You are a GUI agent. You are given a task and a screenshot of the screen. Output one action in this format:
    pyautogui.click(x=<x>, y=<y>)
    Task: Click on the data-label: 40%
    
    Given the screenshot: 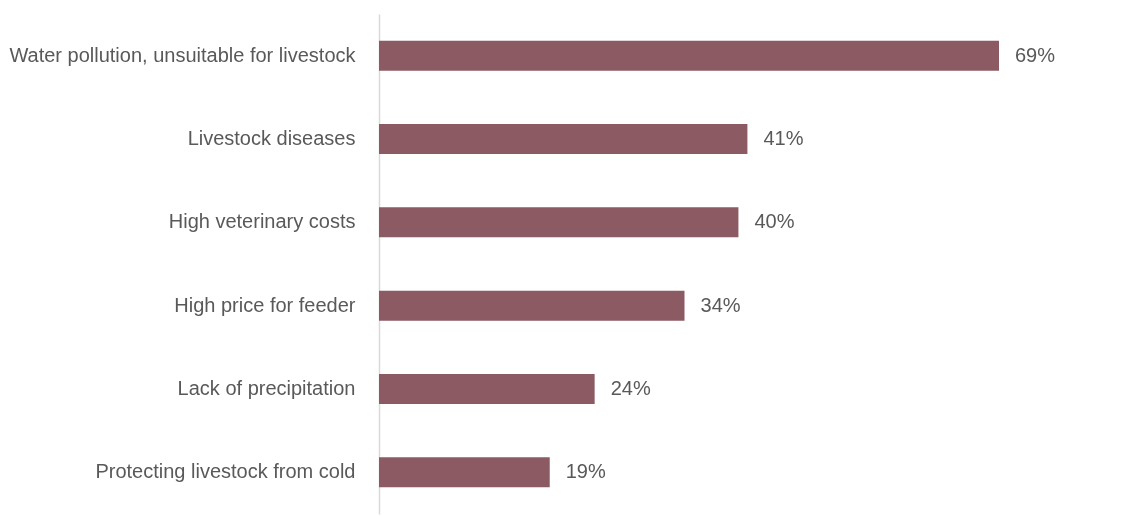 What is the action you would take?
    pyautogui.click(x=774, y=221)
    